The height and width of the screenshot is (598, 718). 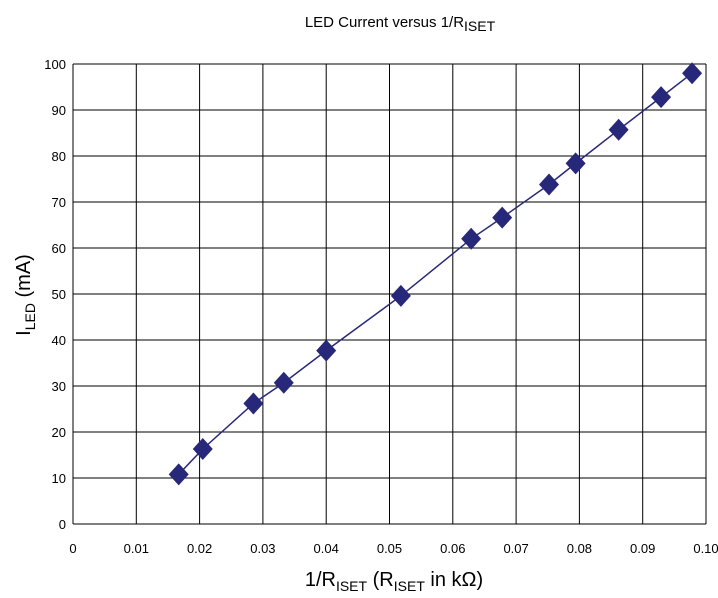 What do you see at coordinates (352, 586) in the screenshot?
I see `x-axis-label-sub1: ISET` at bounding box center [352, 586].